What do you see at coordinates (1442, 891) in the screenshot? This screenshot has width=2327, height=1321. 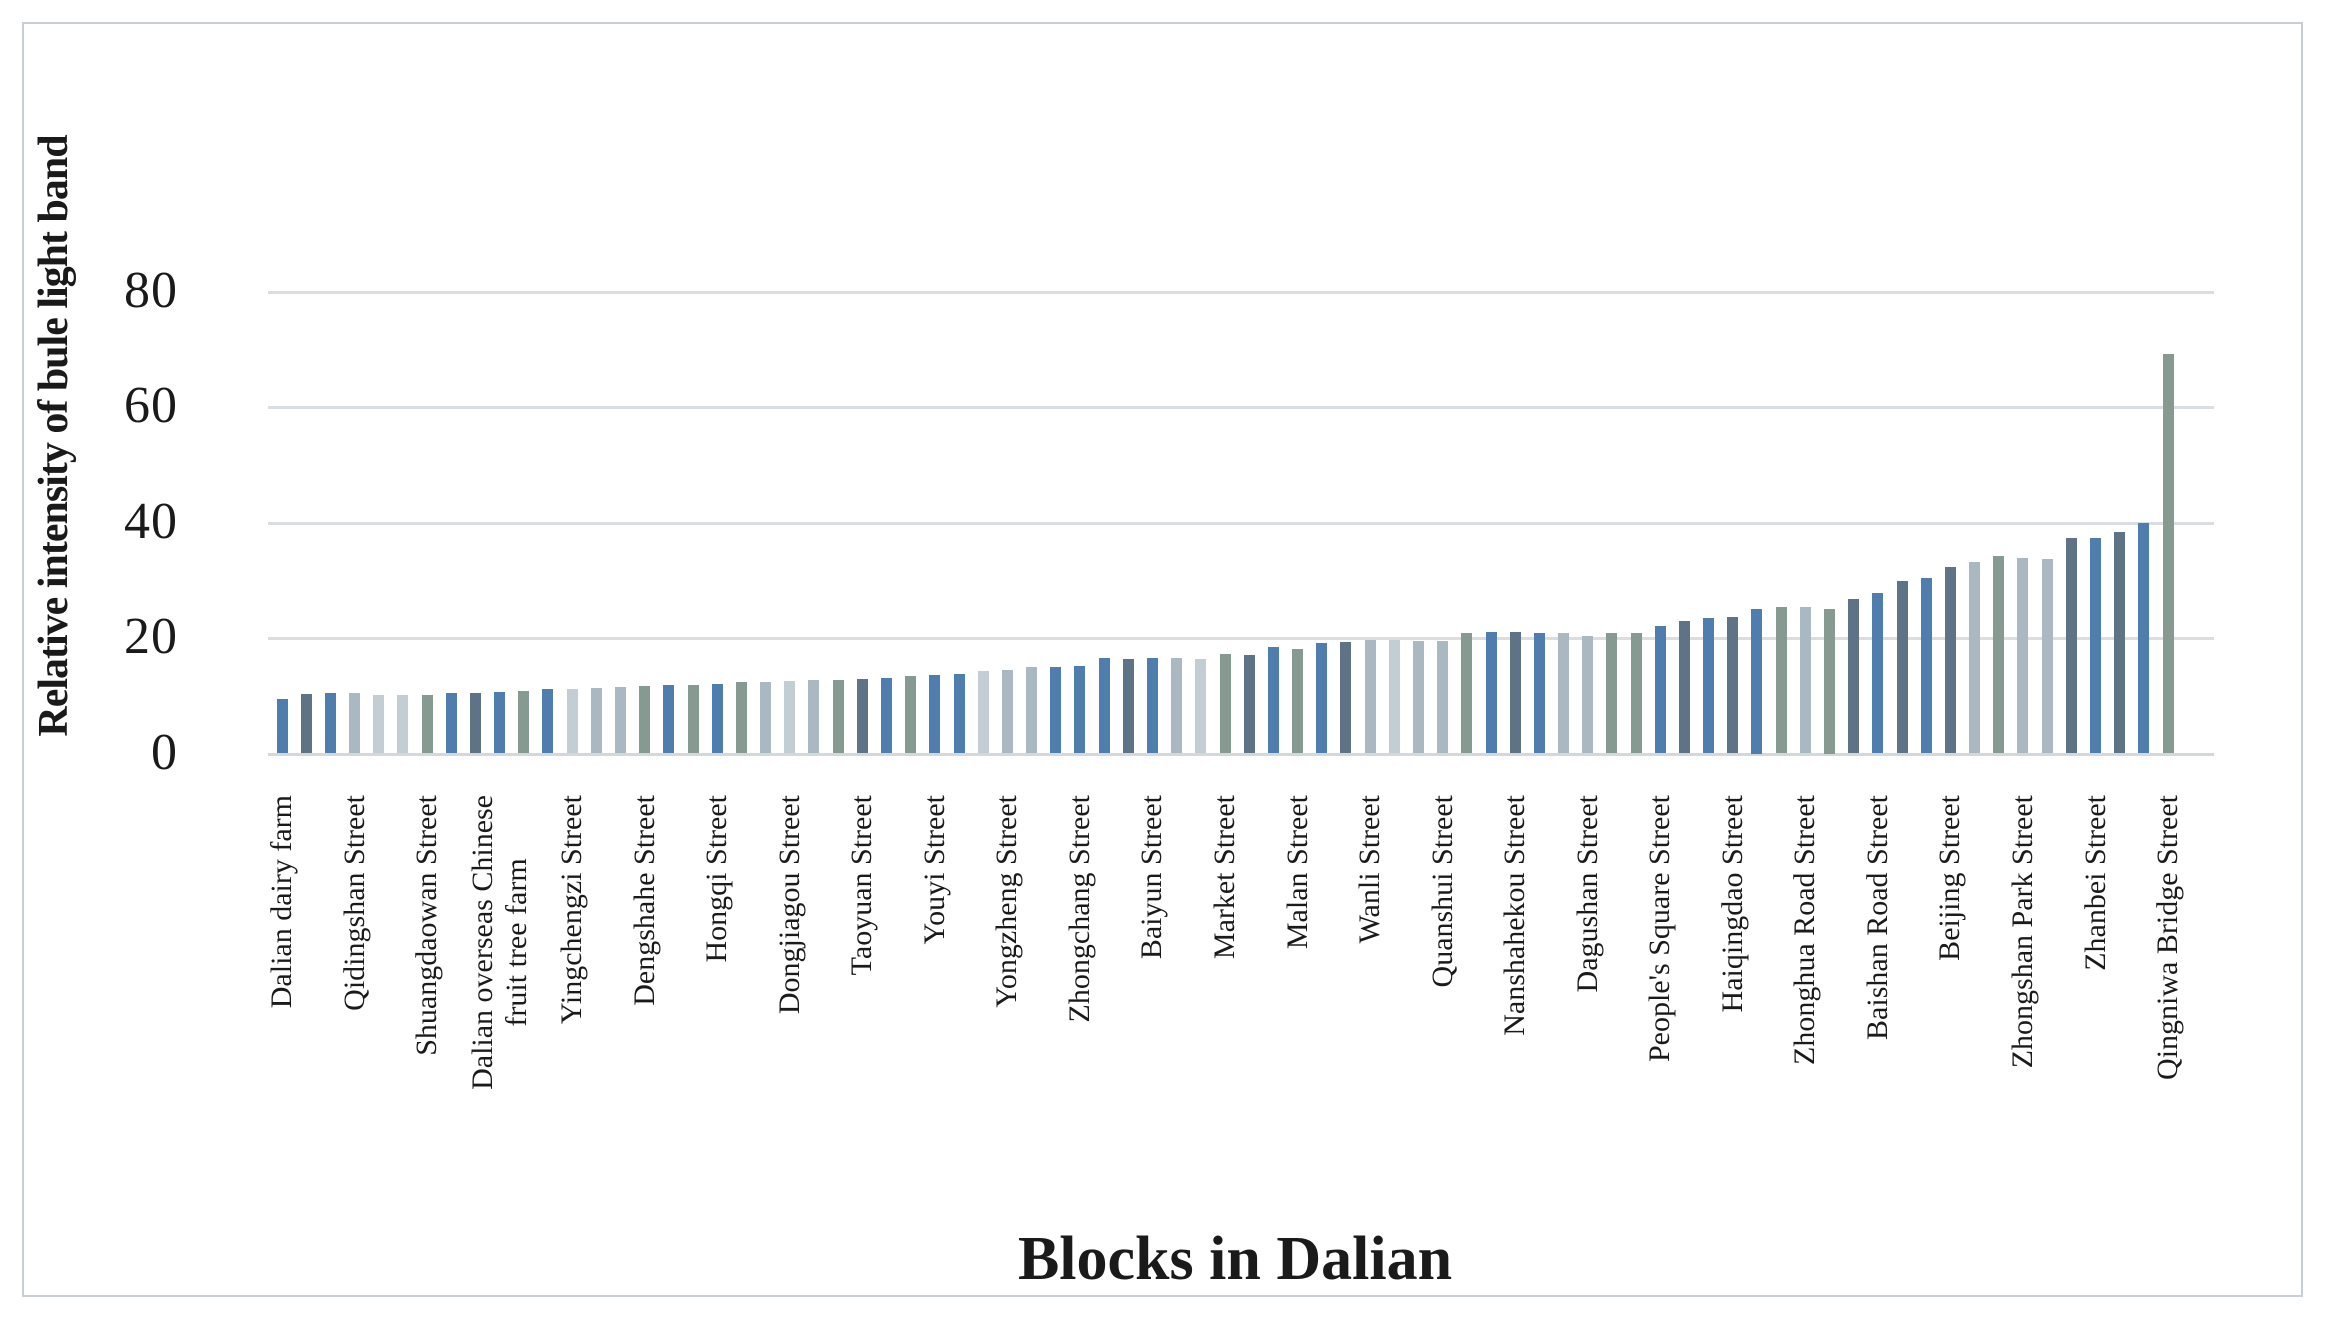 I see `x-tick-label: Quanshui Street` at bounding box center [1442, 891].